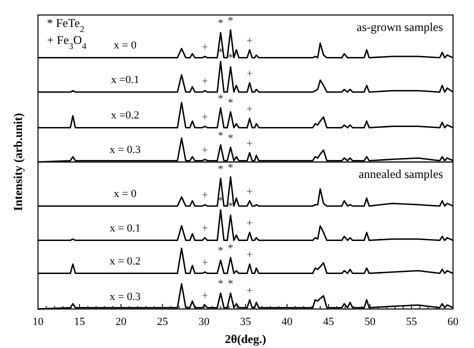  Describe the element at coordinates (125, 116) in the screenshot. I see `series-label: x =0.2` at that location.